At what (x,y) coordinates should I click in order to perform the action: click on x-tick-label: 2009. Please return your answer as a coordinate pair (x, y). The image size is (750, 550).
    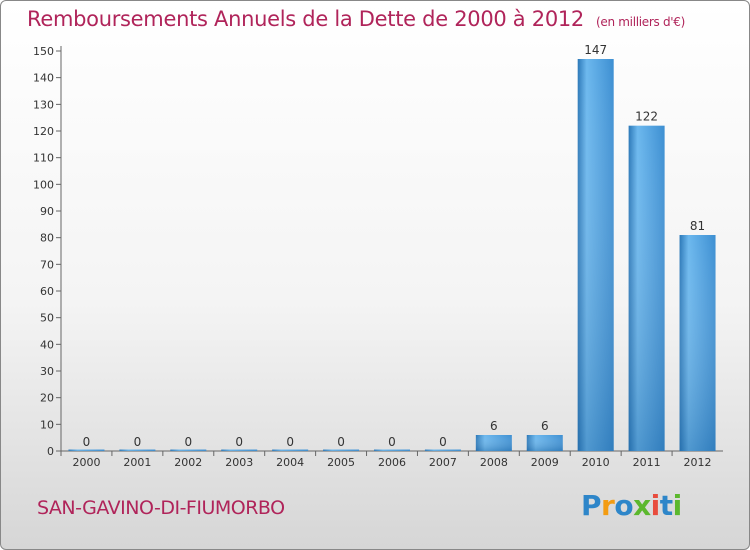
    Looking at the image, I should click on (545, 462).